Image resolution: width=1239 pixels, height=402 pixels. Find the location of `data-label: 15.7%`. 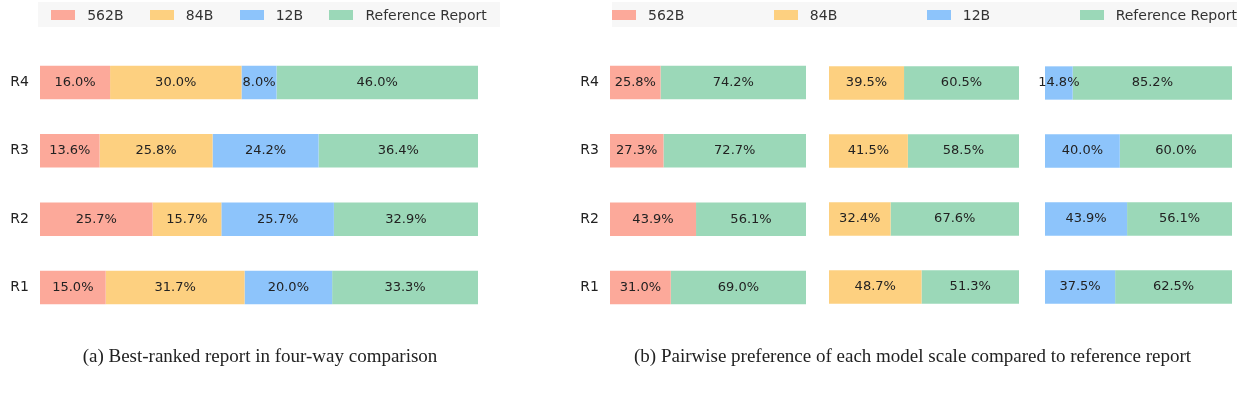

data-label: 15.7% is located at coordinates (187, 218).